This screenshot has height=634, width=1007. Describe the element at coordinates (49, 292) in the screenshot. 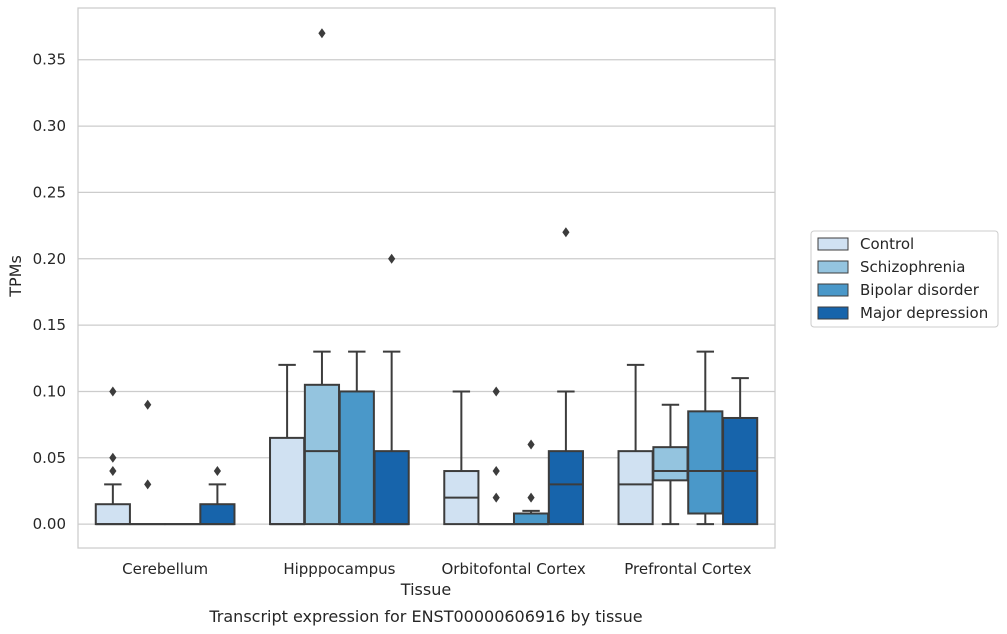

I see `y-tick-labels: 0.00 0.05 0.10 0.15 0.20 0.25 0.30 0.35` at that location.